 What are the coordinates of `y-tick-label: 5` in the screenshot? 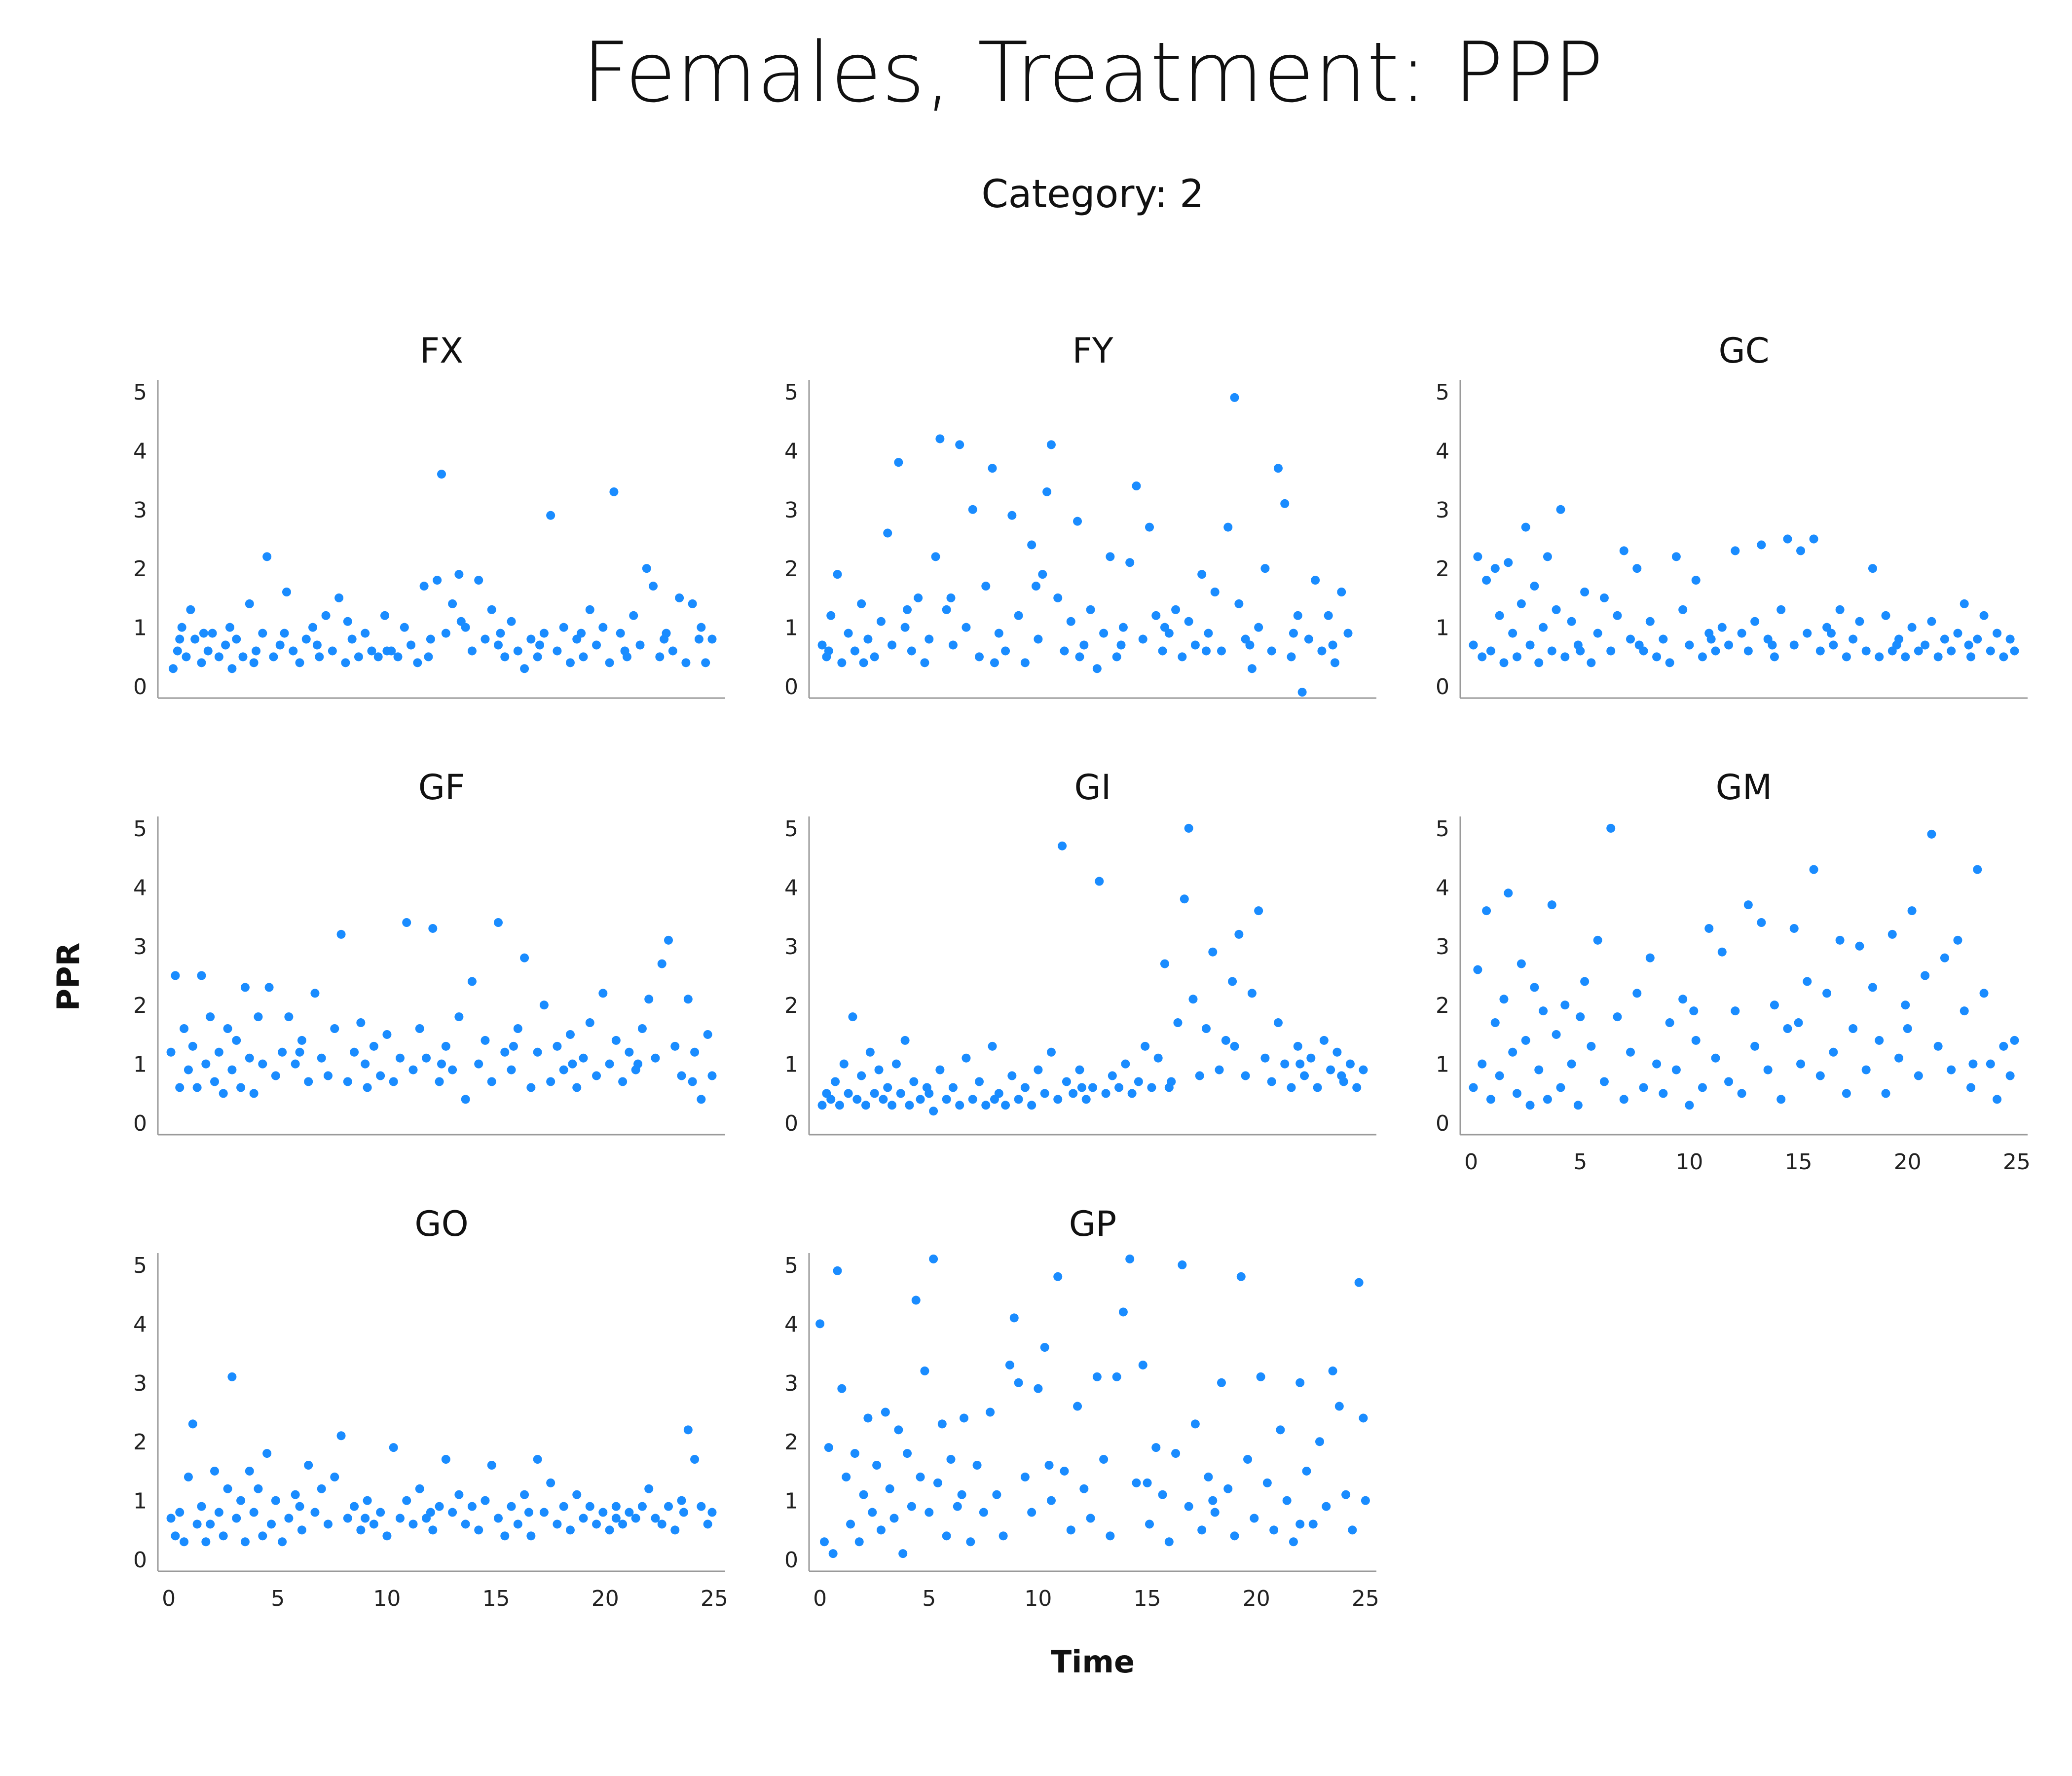 It's located at (1443, 829).